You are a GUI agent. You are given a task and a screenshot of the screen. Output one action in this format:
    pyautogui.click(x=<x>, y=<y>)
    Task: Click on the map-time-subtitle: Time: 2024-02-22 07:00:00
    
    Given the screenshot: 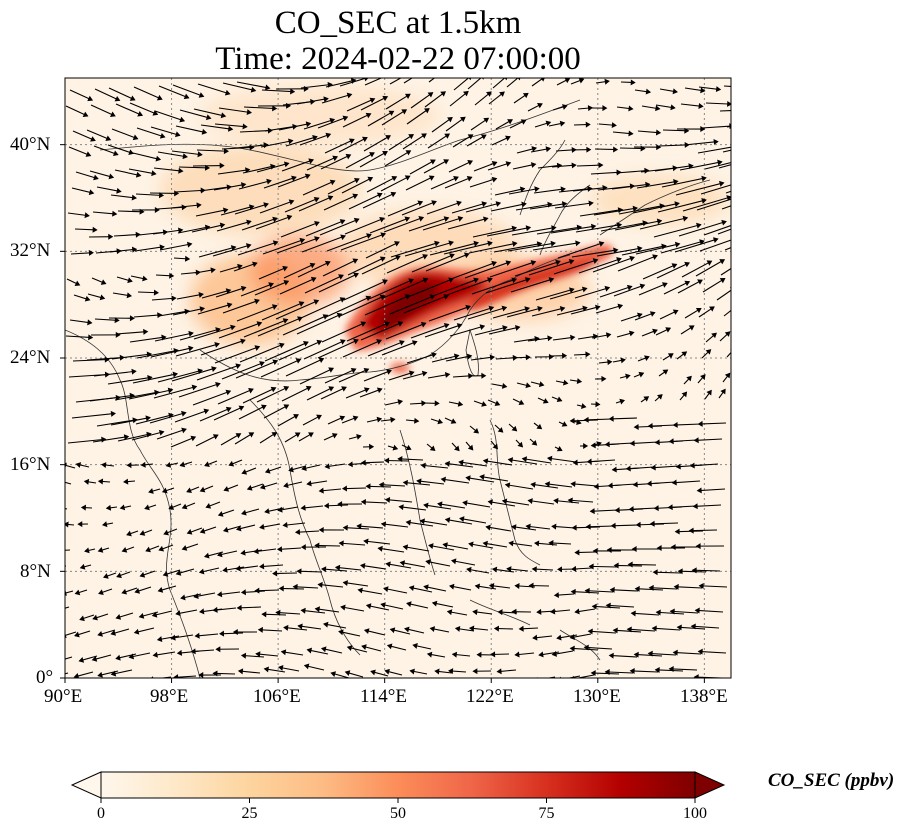 What is the action you would take?
    pyautogui.click(x=398, y=59)
    